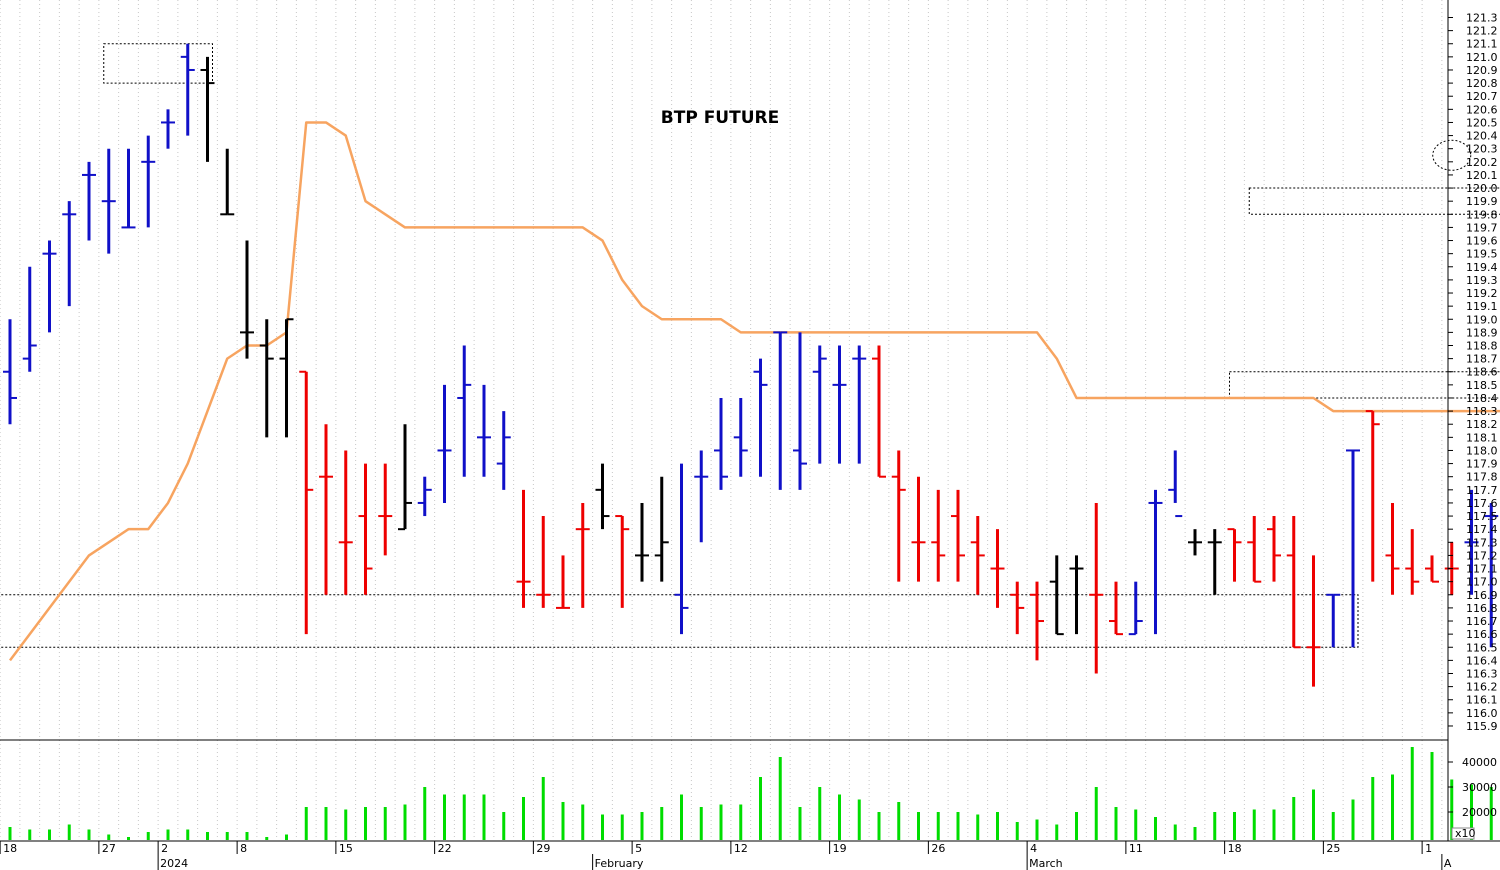 The image size is (1500, 870). What do you see at coordinates (840, 848) in the screenshot?
I see `date-tick-label: 19` at bounding box center [840, 848].